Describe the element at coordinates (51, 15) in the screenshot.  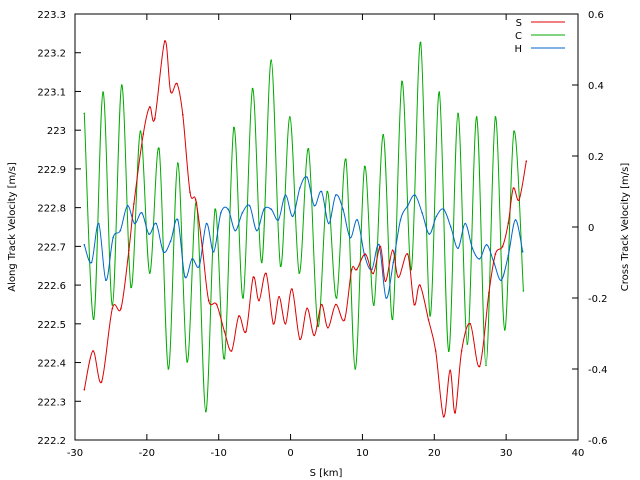
I see `y-tick-label: 223.3` at that location.